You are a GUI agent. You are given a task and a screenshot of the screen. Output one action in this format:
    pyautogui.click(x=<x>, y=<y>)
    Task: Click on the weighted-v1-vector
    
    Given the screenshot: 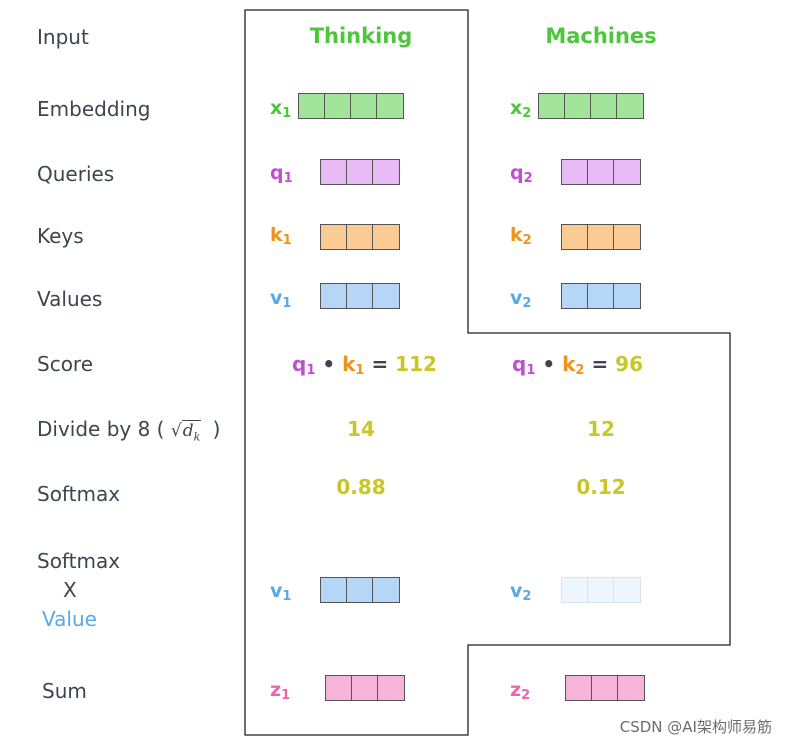 What is the action you would take?
    pyautogui.click(x=360, y=590)
    